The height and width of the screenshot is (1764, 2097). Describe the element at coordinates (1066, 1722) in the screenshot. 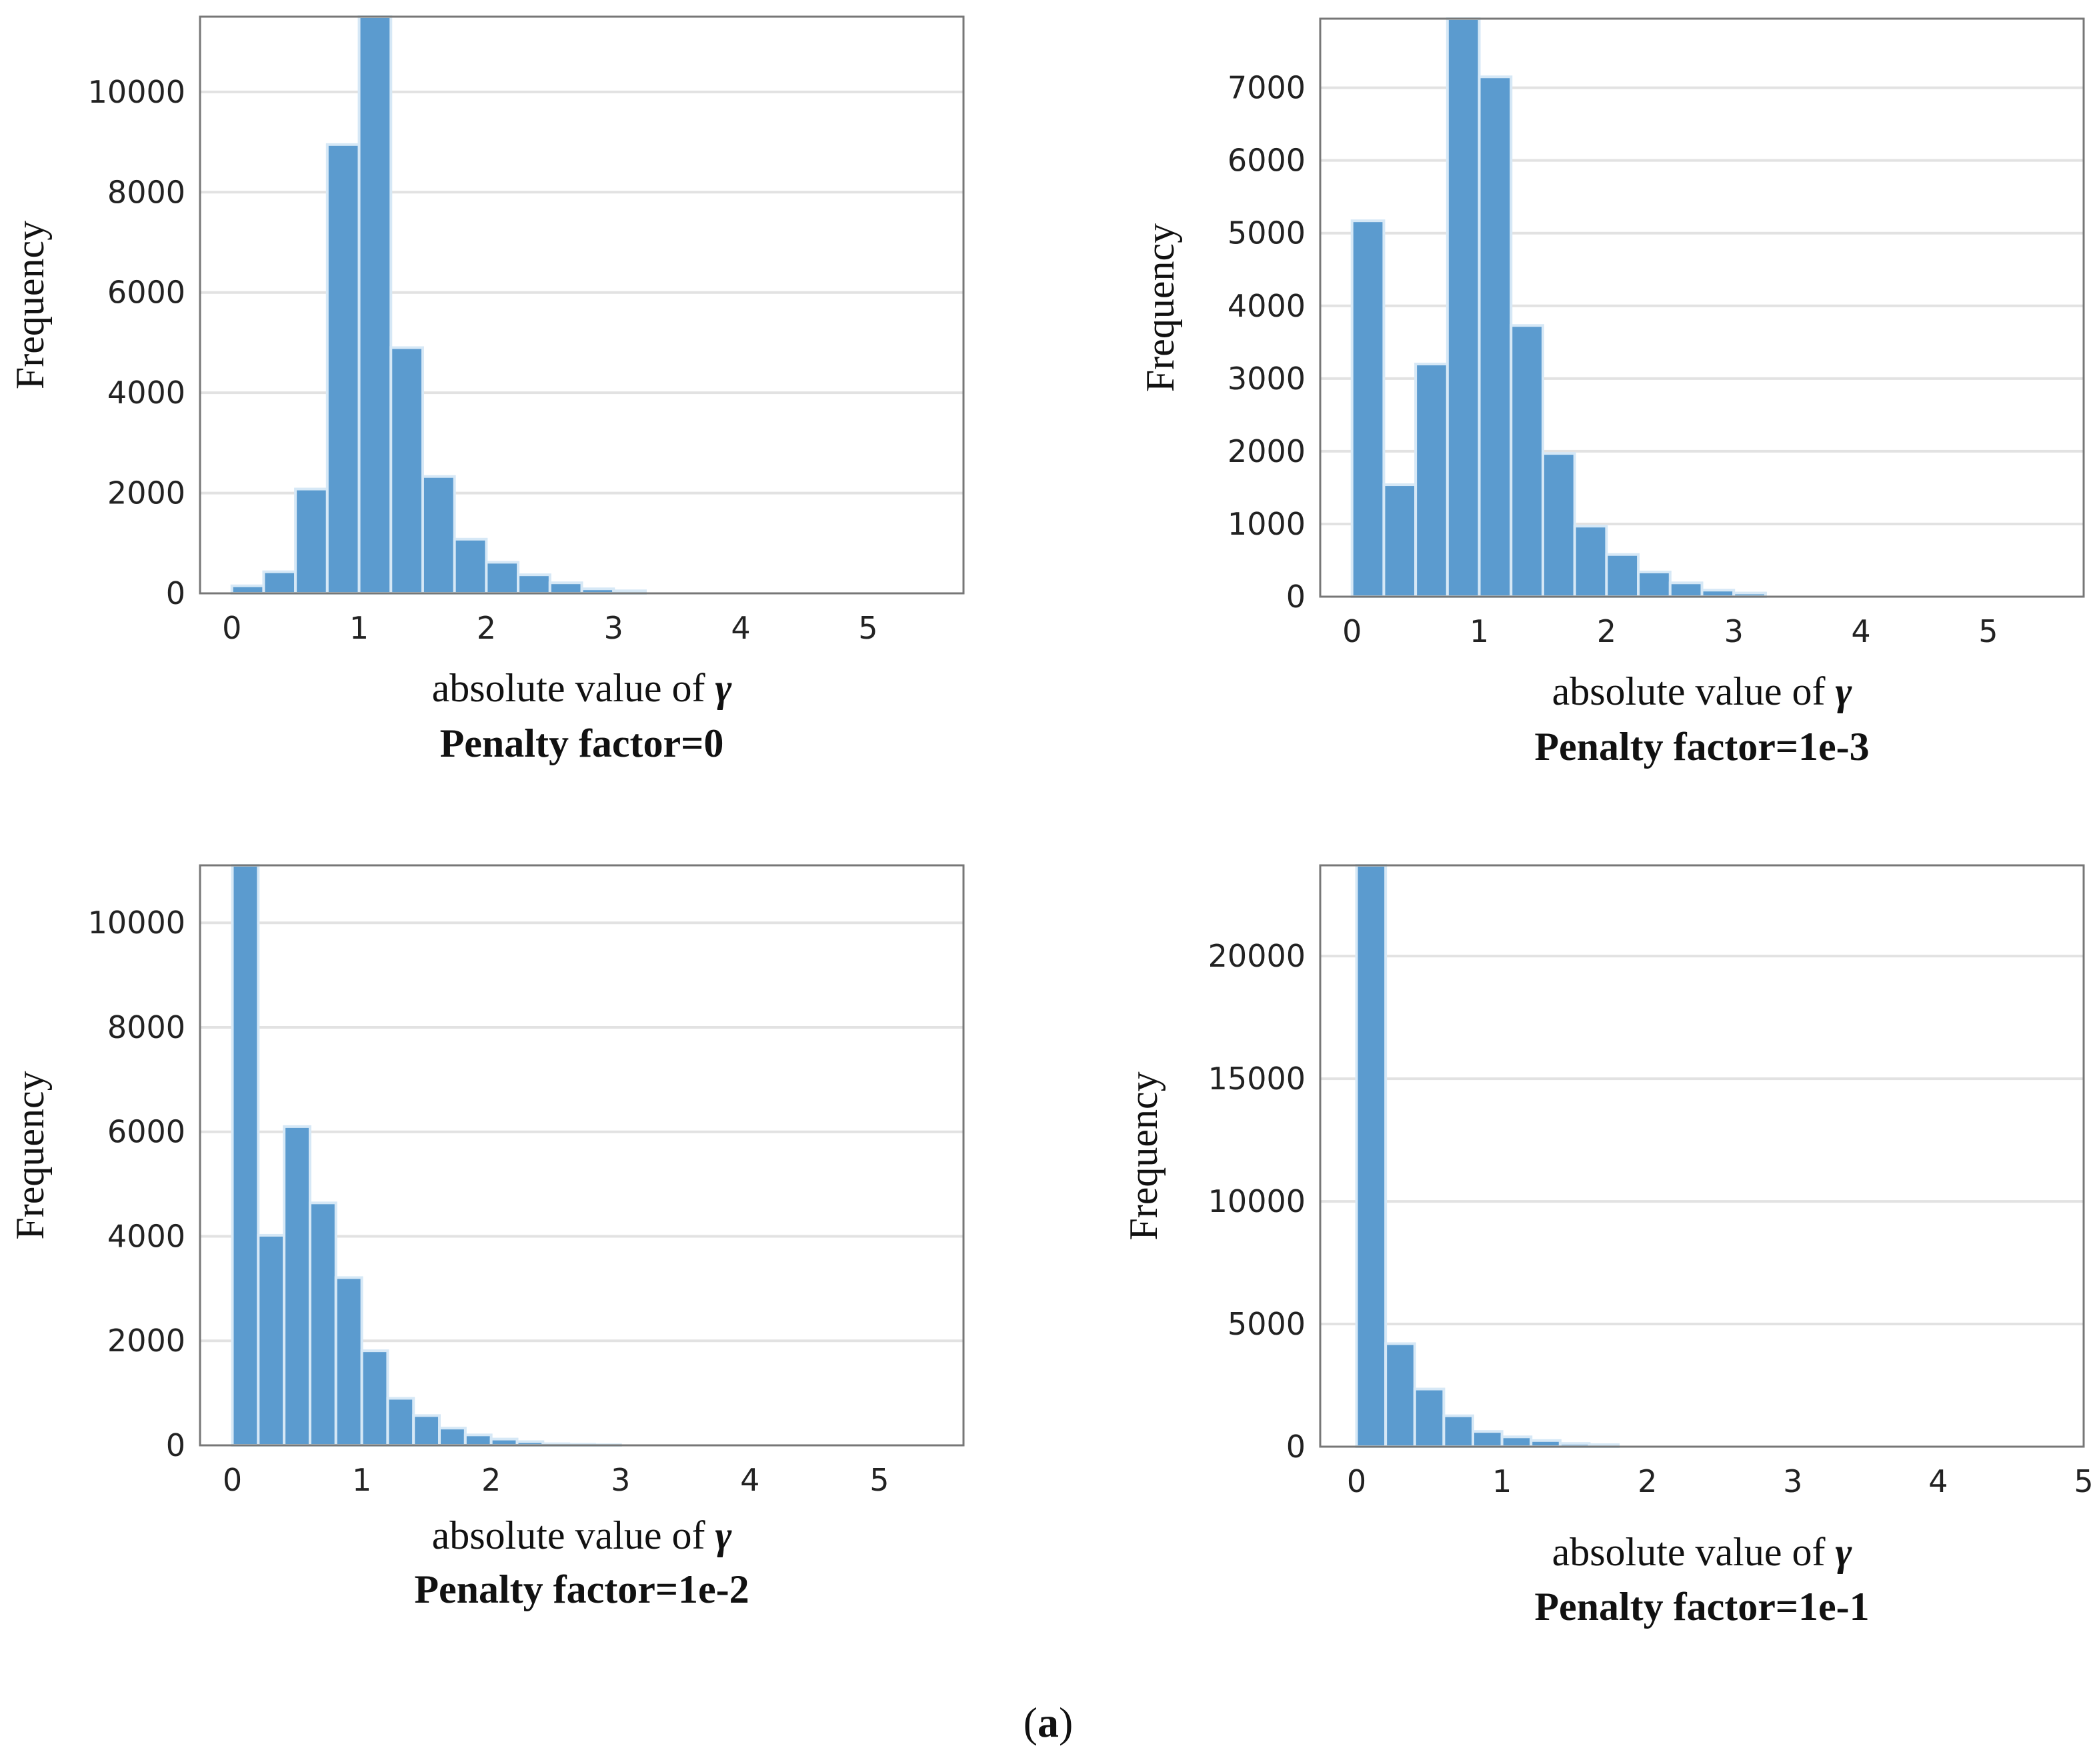

I see `caption-close: )` at that location.